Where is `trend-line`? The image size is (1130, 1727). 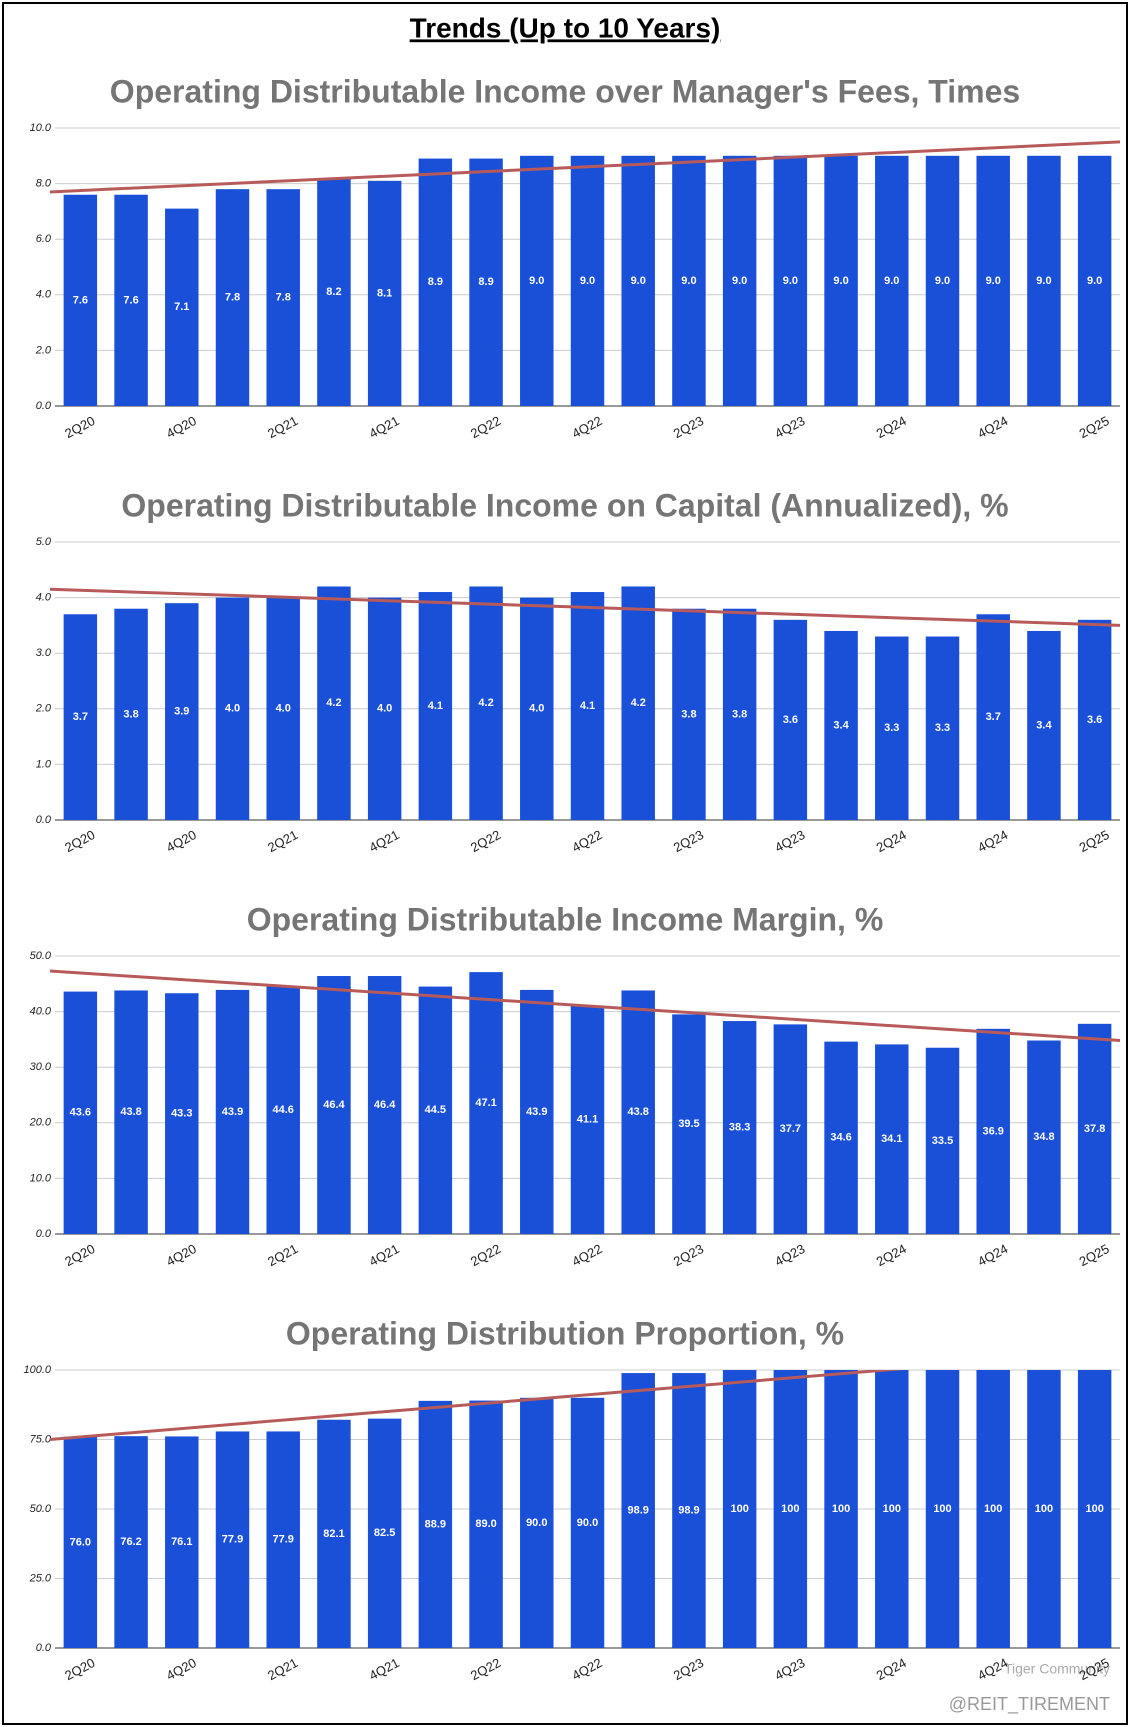
trend-line is located at coordinates (585, 607).